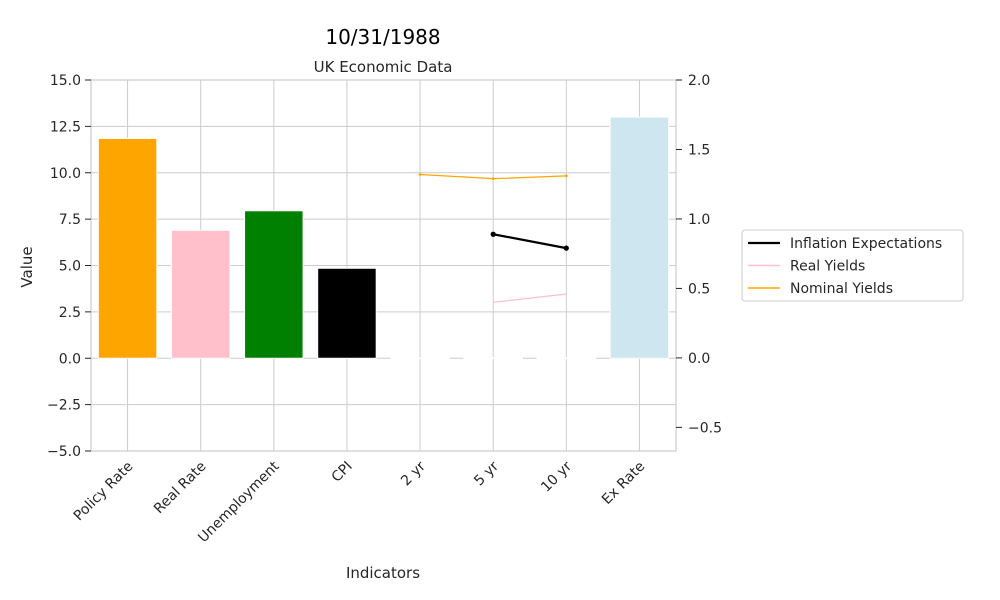 Image resolution: width=1000 pixels, height=600 pixels. What do you see at coordinates (239, 502) in the screenshot?
I see `x-tick-label: Unemployment` at bounding box center [239, 502].